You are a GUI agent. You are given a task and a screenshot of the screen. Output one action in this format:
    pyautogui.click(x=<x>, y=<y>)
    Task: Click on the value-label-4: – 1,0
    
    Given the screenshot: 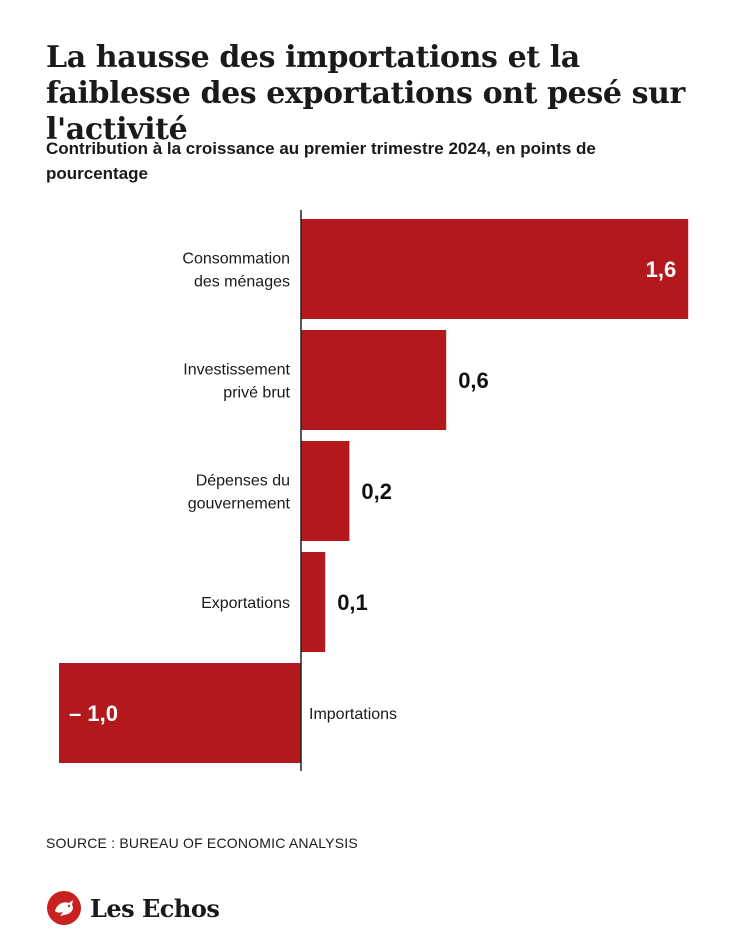 What is the action you would take?
    pyautogui.click(x=93, y=713)
    